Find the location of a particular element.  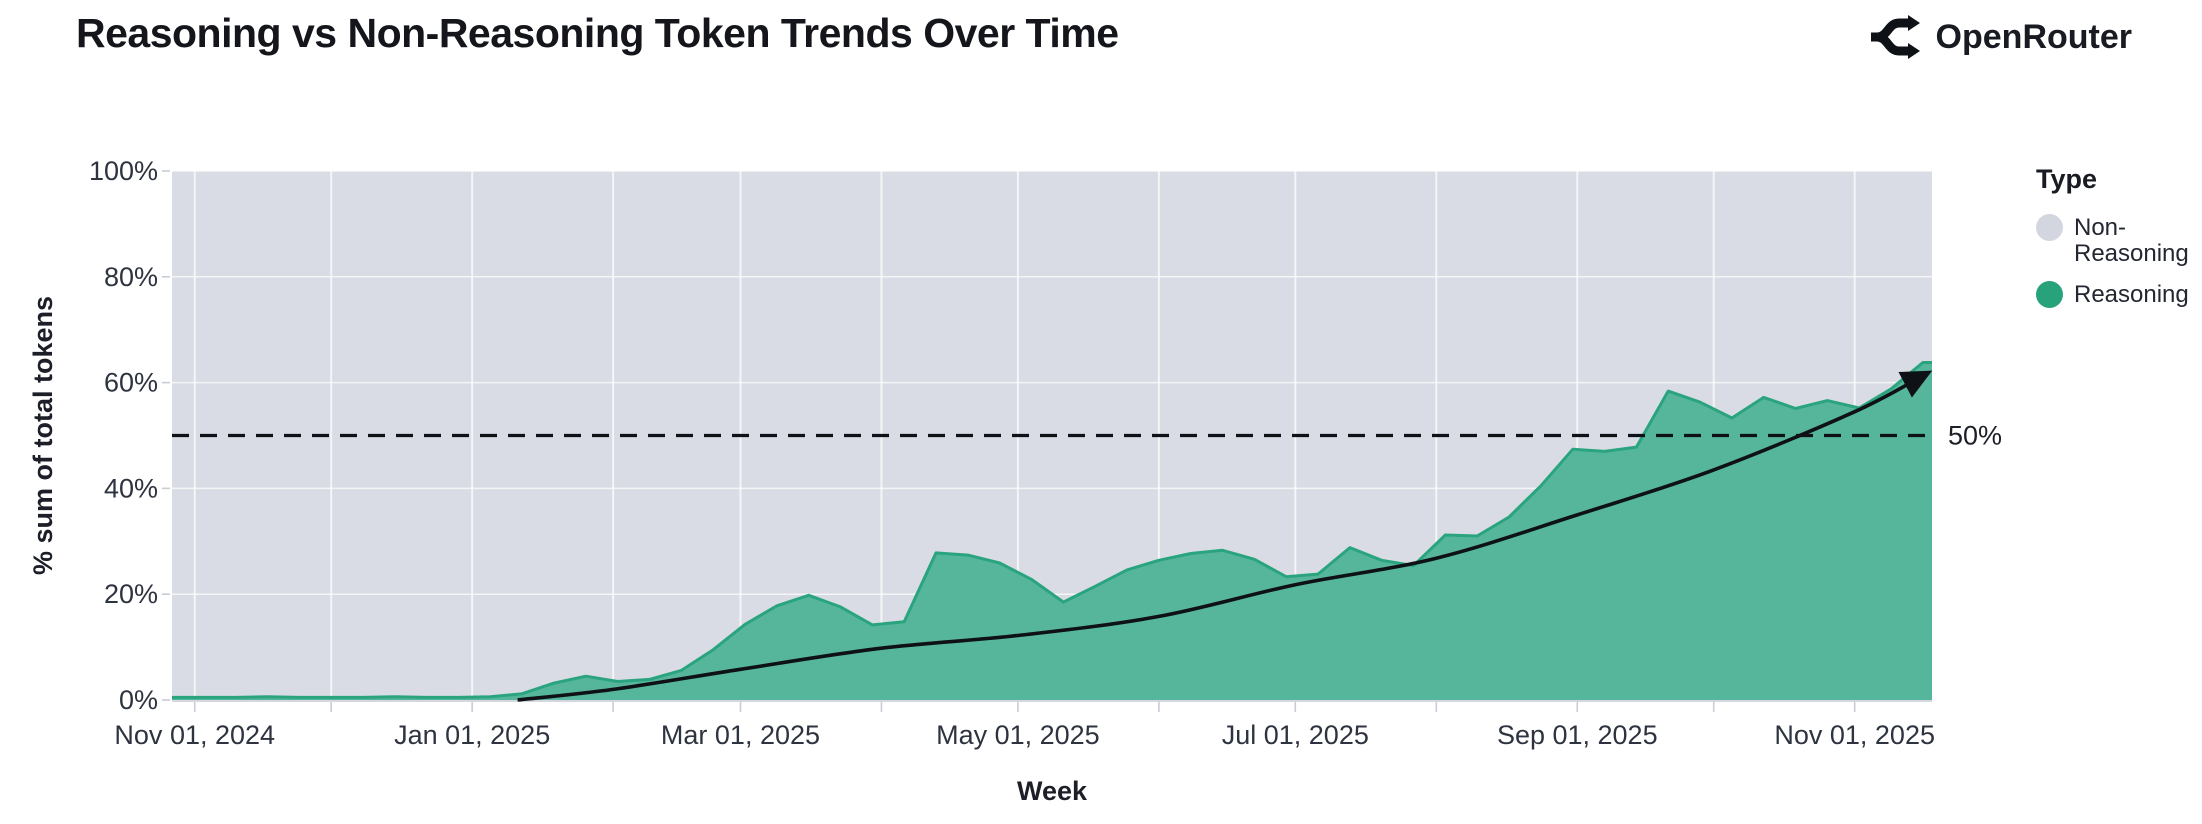

x-tick-label: Sep 01, 2025 is located at coordinates (1577, 735).